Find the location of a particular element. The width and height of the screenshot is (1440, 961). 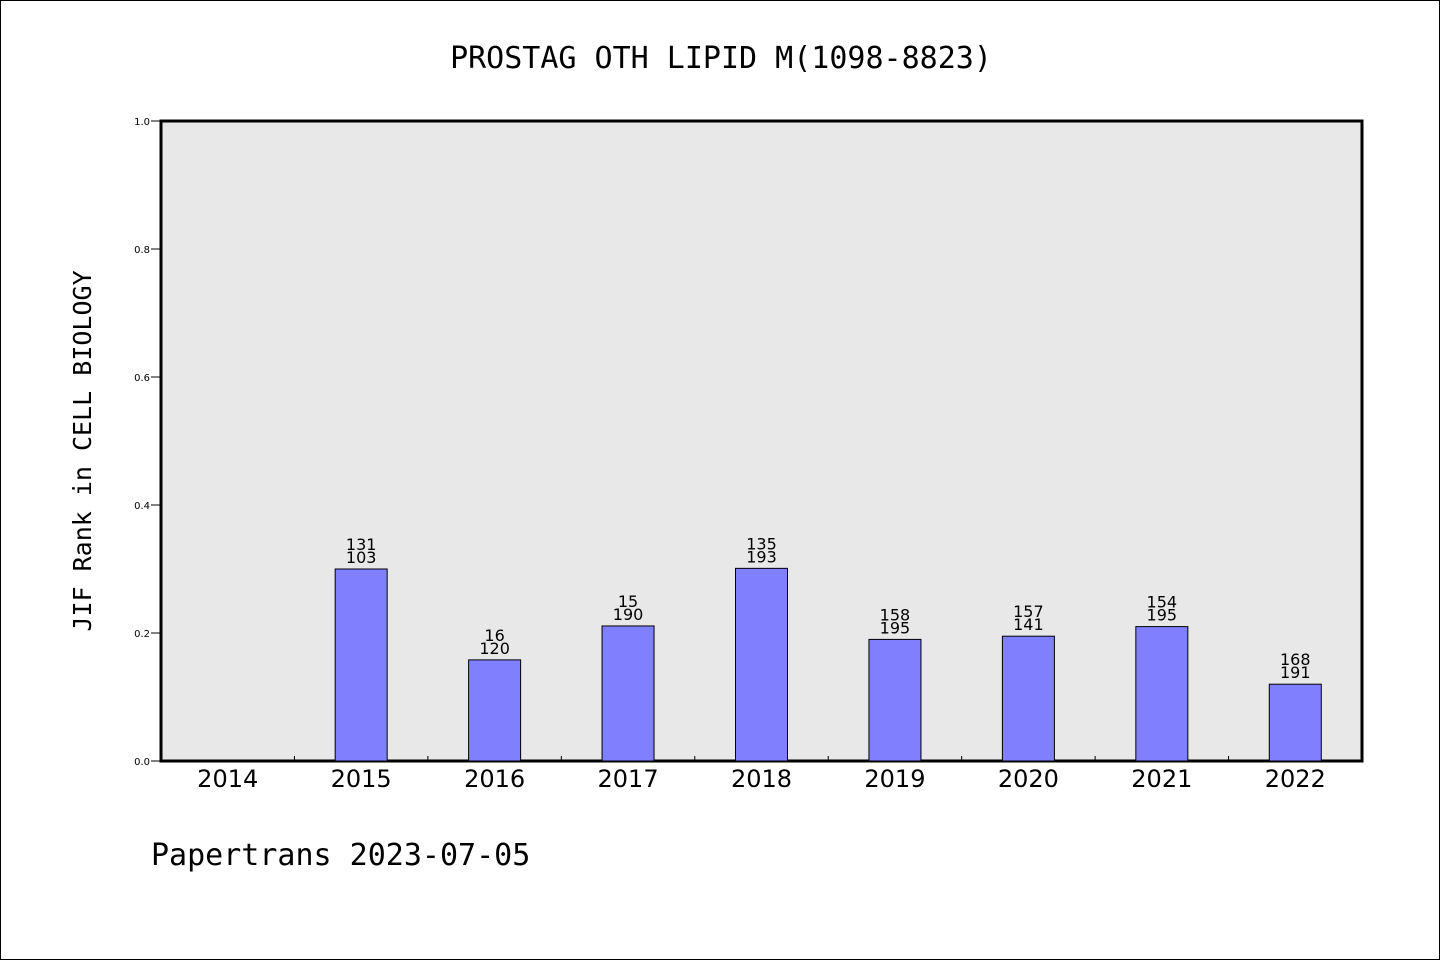

footer-credit: Papertrans 2023-07-05 is located at coordinates (340, 855).